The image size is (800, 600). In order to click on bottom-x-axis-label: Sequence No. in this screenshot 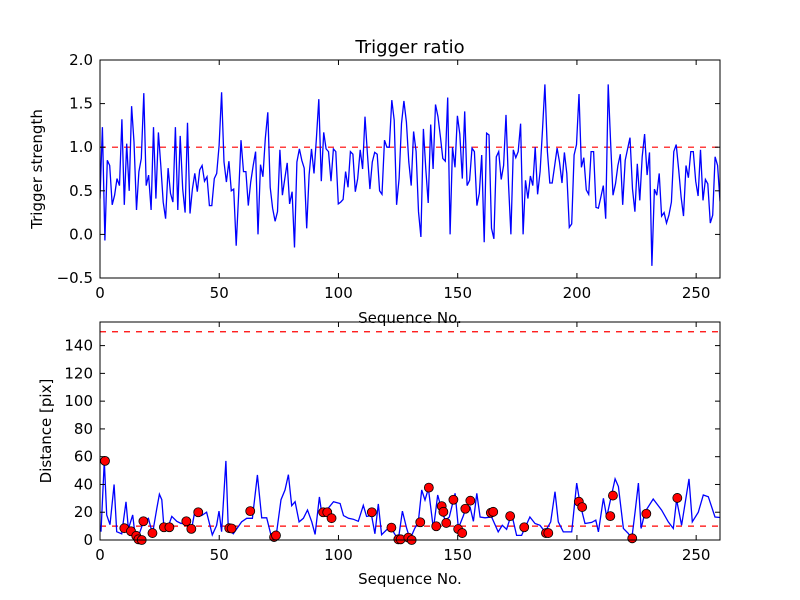, I will do `click(410, 579)`.